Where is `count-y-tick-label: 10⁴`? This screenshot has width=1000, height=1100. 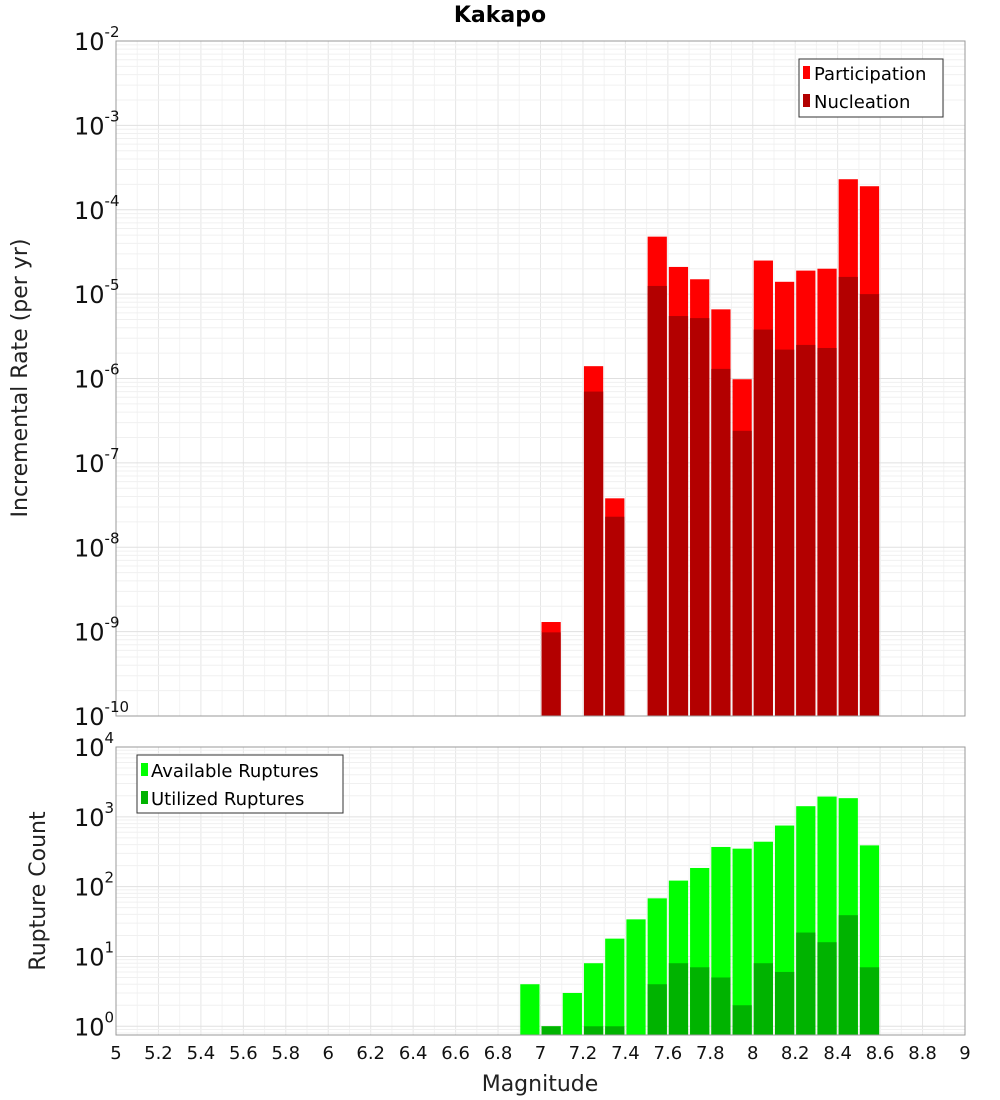
count-y-tick-label: 10⁴ is located at coordinates (94, 745).